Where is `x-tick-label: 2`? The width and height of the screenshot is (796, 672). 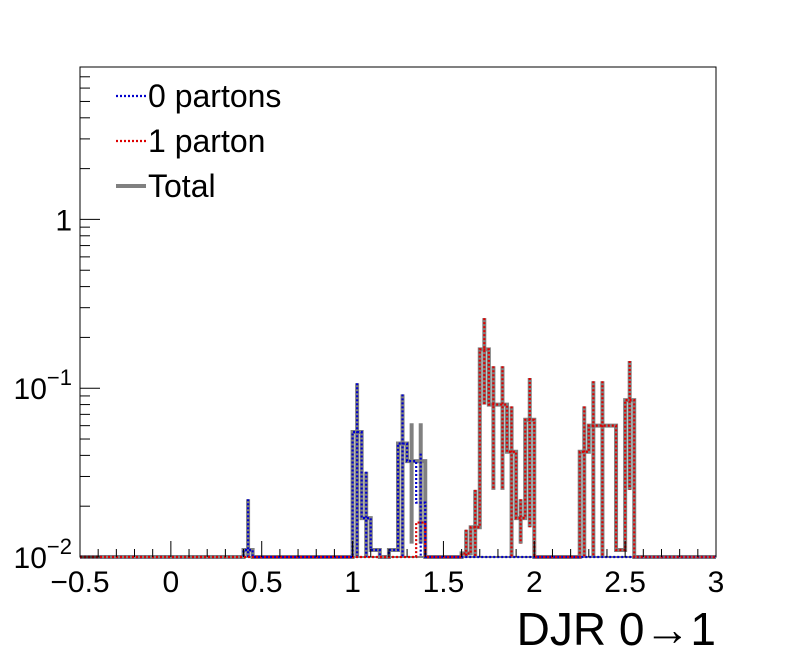 x-tick-label: 2 is located at coordinates (534, 582).